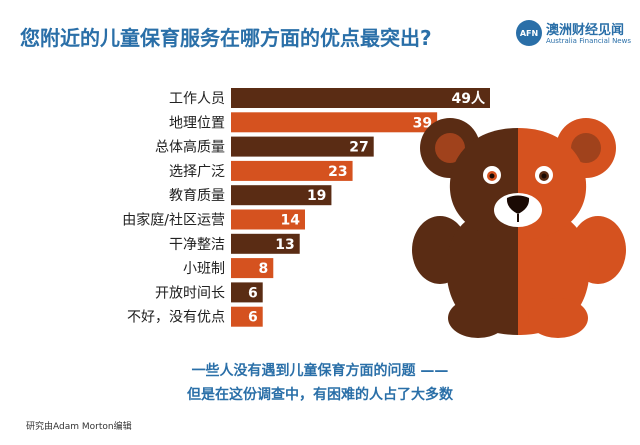 This screenshot has width=640, height=445. I want to click on value-label-1: 49人, so click(469, 98).